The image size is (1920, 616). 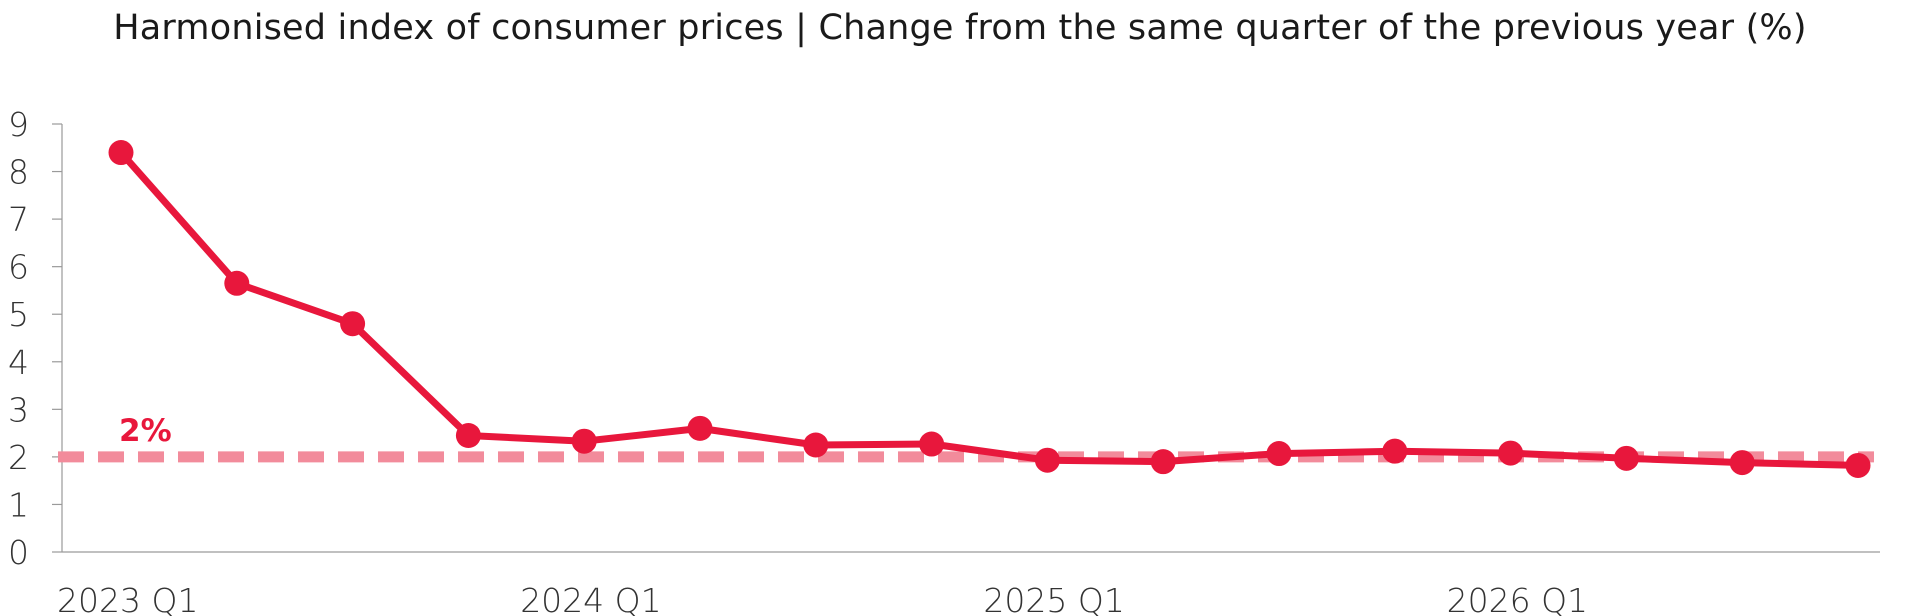 What do you see at coordinates (966, 438) in the screenshot?
I see `reference-line-group: 2%` at bounding box center [966, 438].